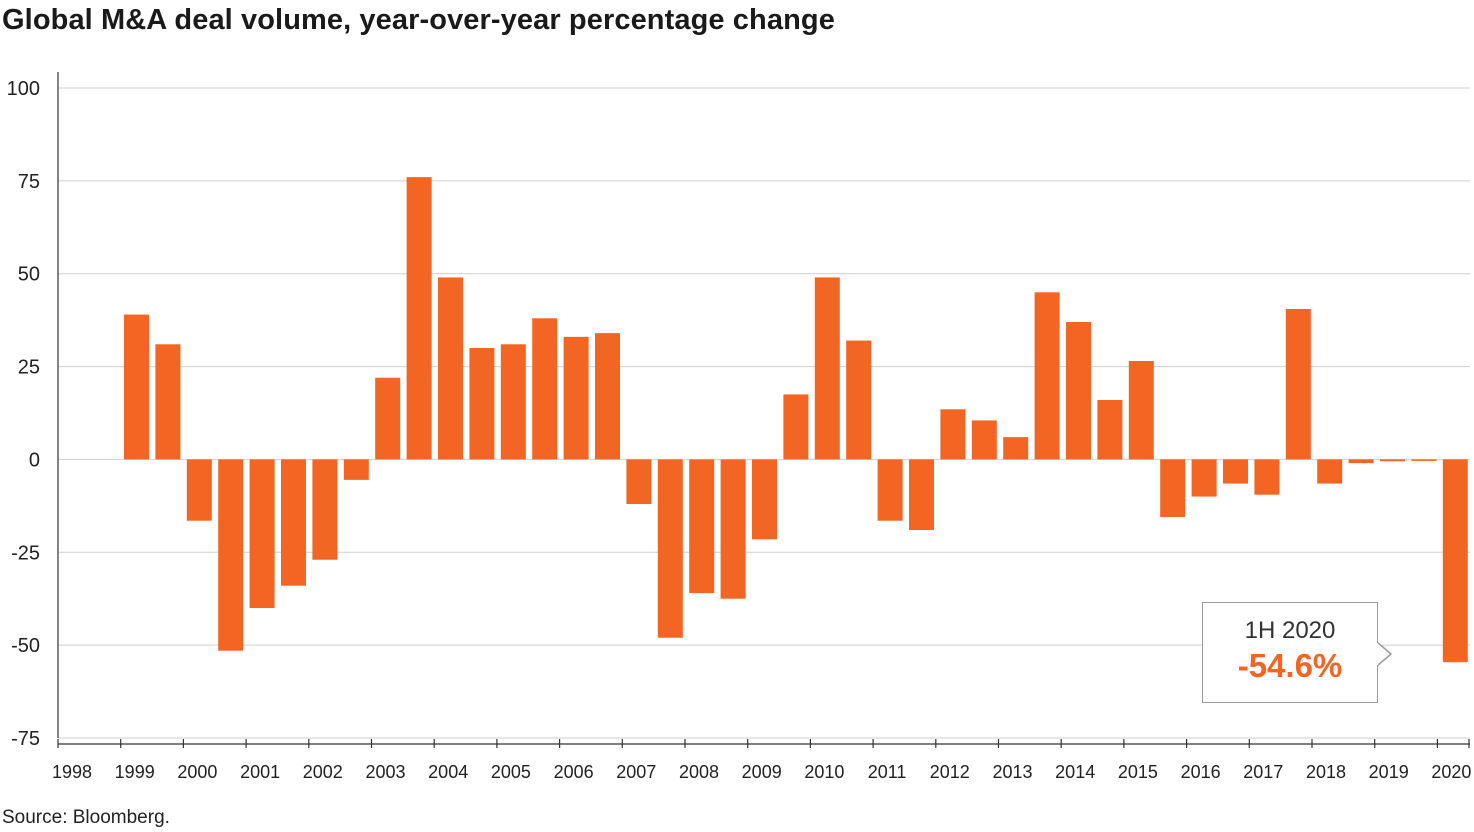 The image size is (1474, 832). What do you see at coordinates (385, 772) in the screenshot?
I see `x-tick-label: 2003` at bounding box center [385, 772].